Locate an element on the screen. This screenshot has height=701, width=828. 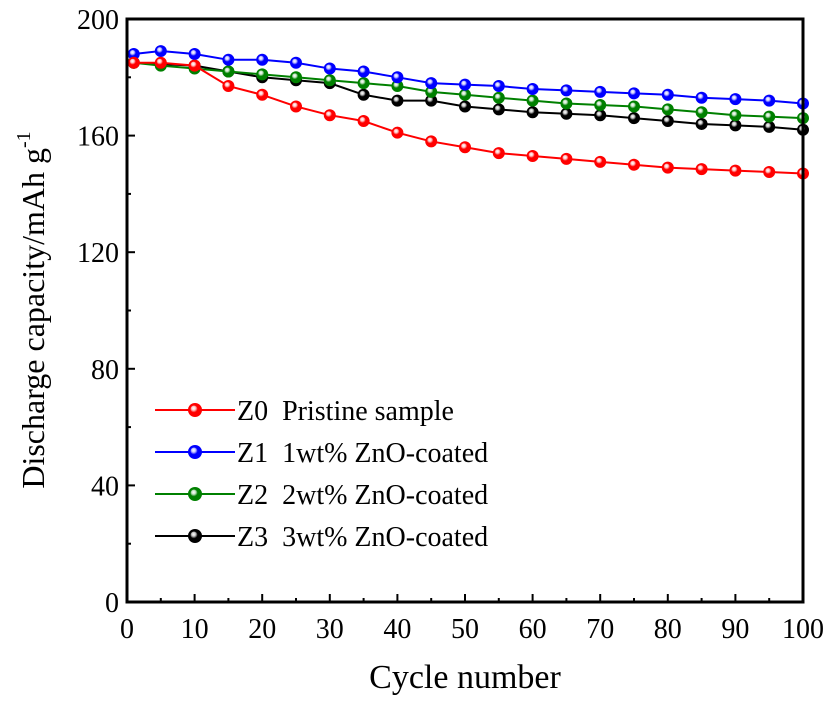
series-z1 is located at coordinates (468, 77).